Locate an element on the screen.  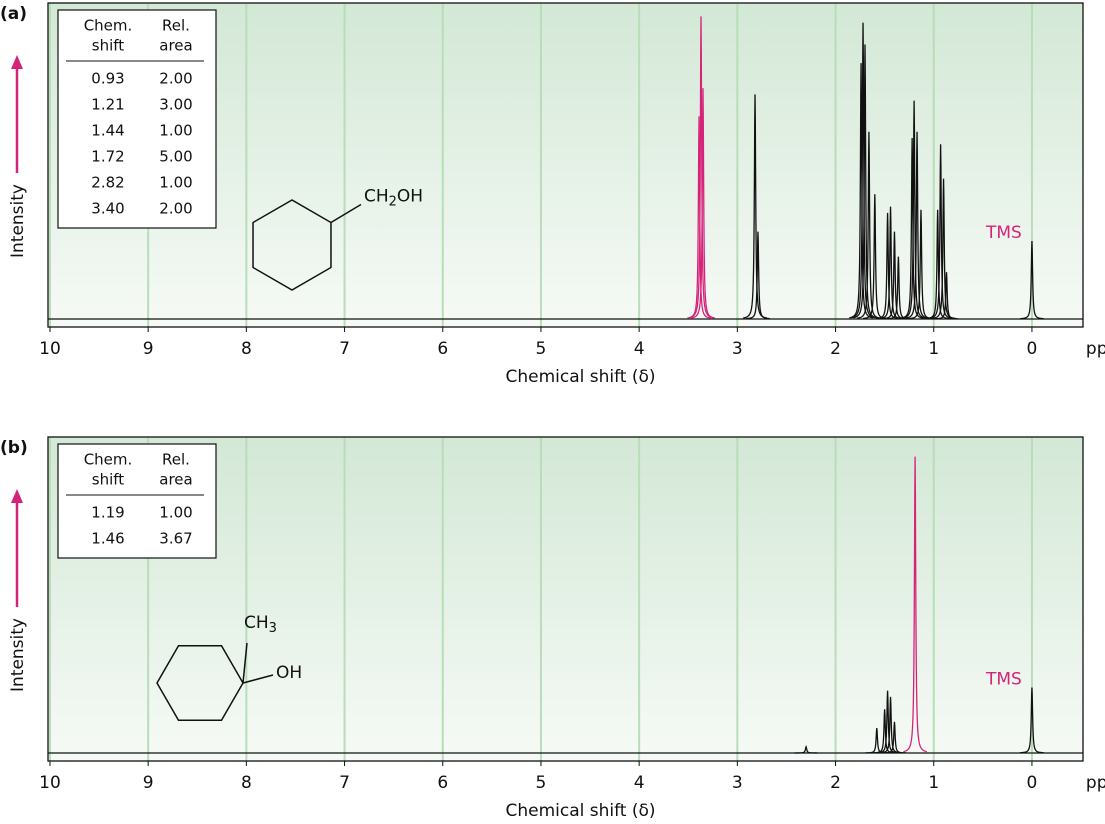
data-table: Chem. shift Rel. area 1.19 1.00 1.46 3.67 is located at coordinates (137, 501).